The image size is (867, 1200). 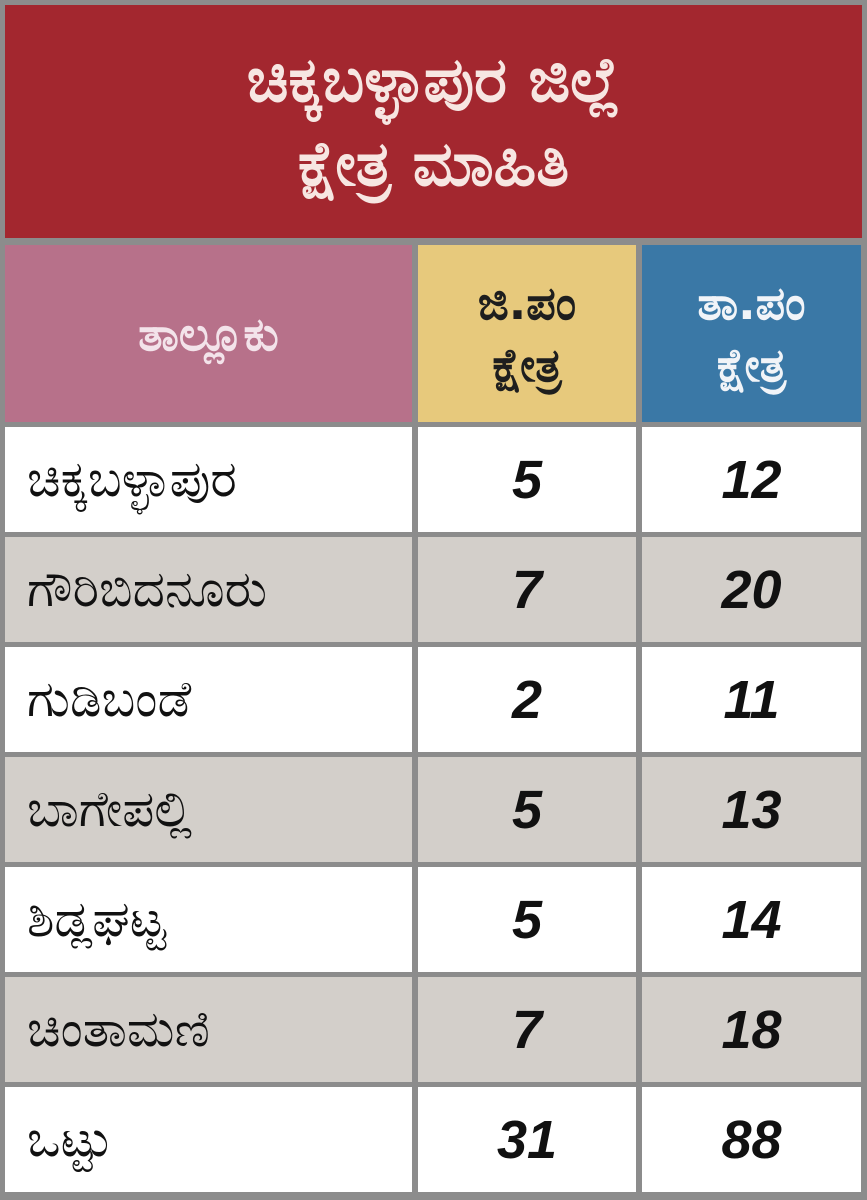 I want to click on header-tp: ತಾ.ಪಂ ಕ್ಷೇತ್ರ, so click(x=751, y=333).